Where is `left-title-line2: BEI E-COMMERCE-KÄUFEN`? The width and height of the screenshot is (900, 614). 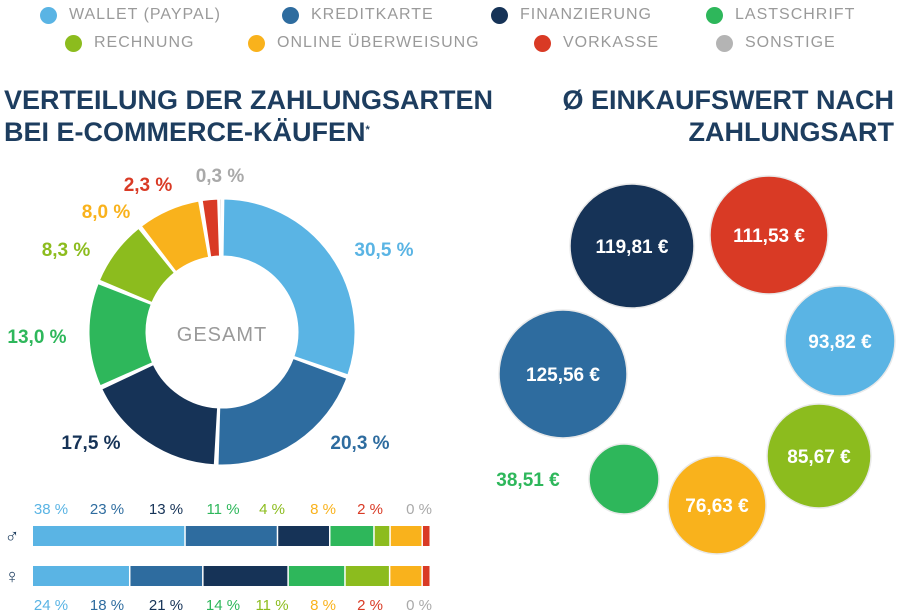
left-title-line2: BEI E-COMMERCE-KÄUFEN is located at coordinates (185, 132).